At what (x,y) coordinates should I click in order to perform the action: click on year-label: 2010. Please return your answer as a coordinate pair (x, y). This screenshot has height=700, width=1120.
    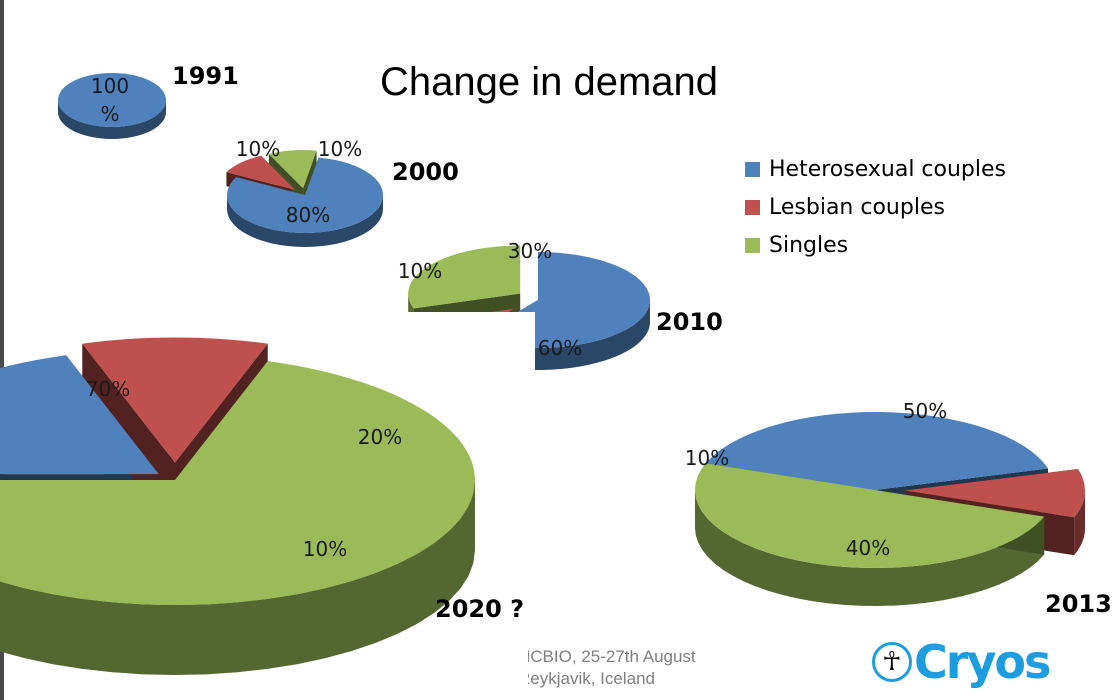
    Looking at the image, I should click on (689, 322).